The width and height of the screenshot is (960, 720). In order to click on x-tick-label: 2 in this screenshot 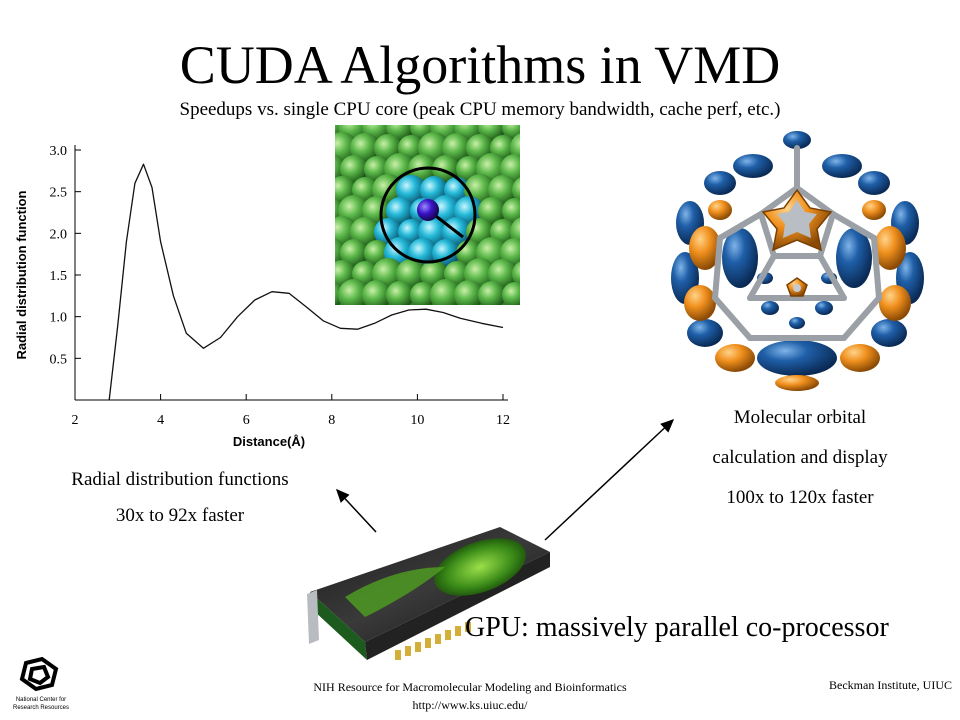, I will do `click(75, 420)`.